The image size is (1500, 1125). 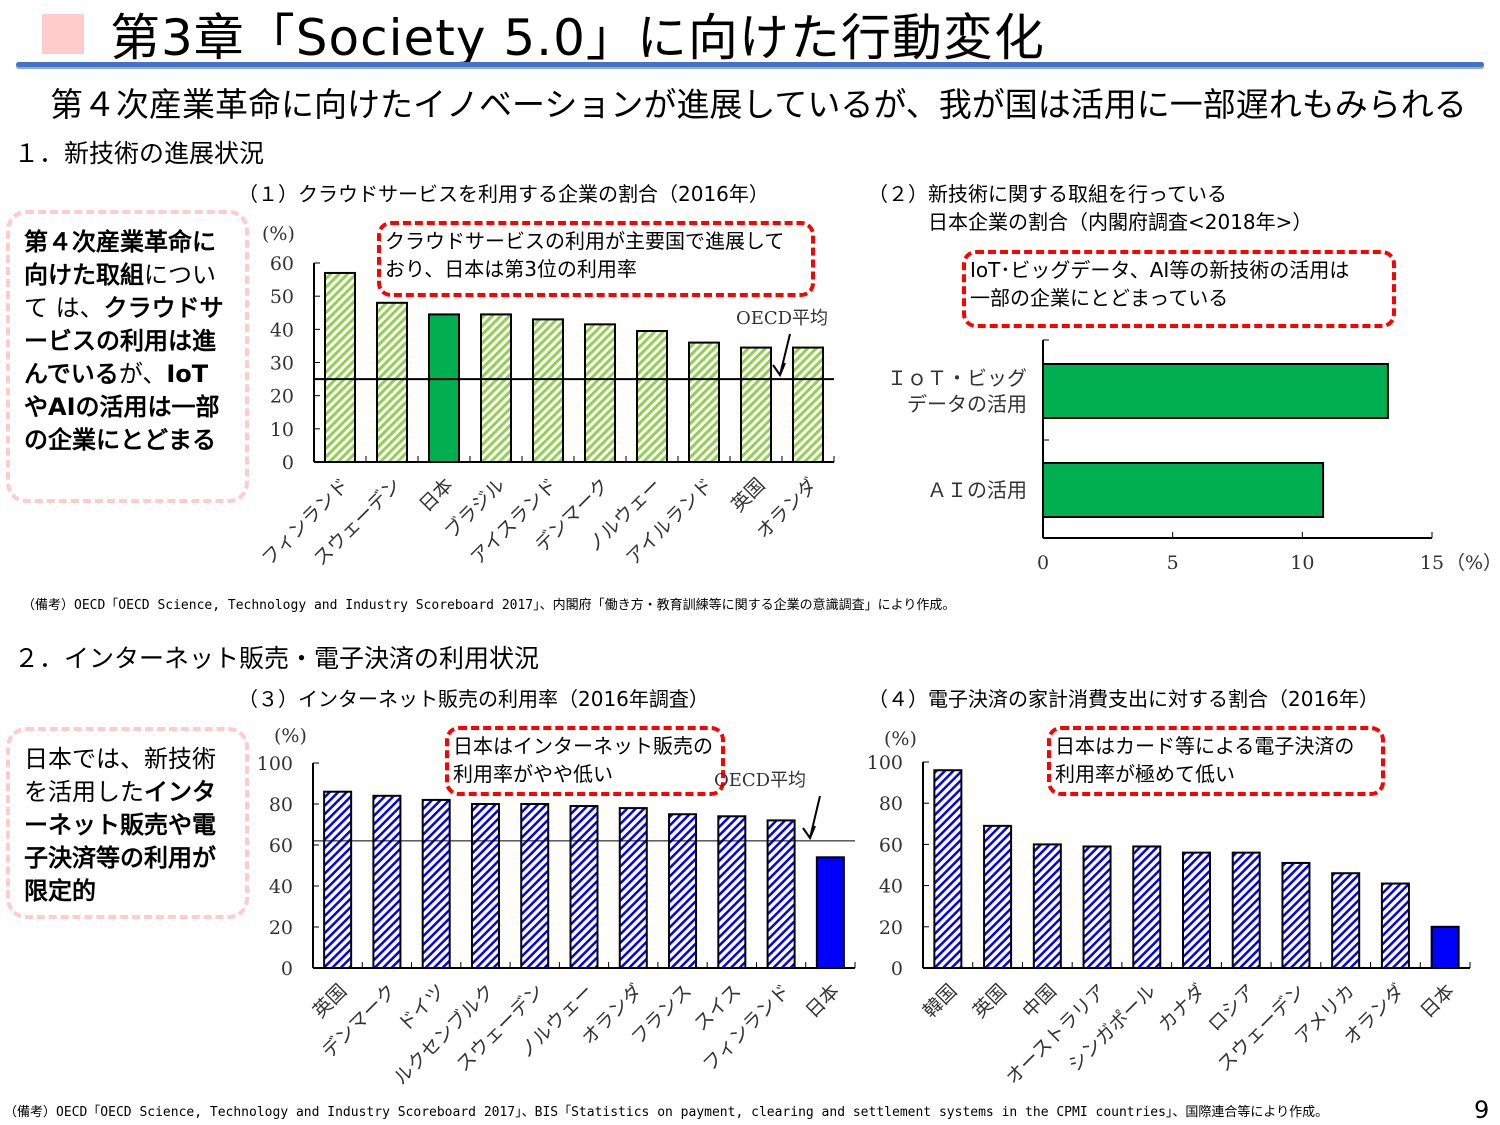 I want to click on category-label: ＡＩの活用, so click(x=977, y=490).